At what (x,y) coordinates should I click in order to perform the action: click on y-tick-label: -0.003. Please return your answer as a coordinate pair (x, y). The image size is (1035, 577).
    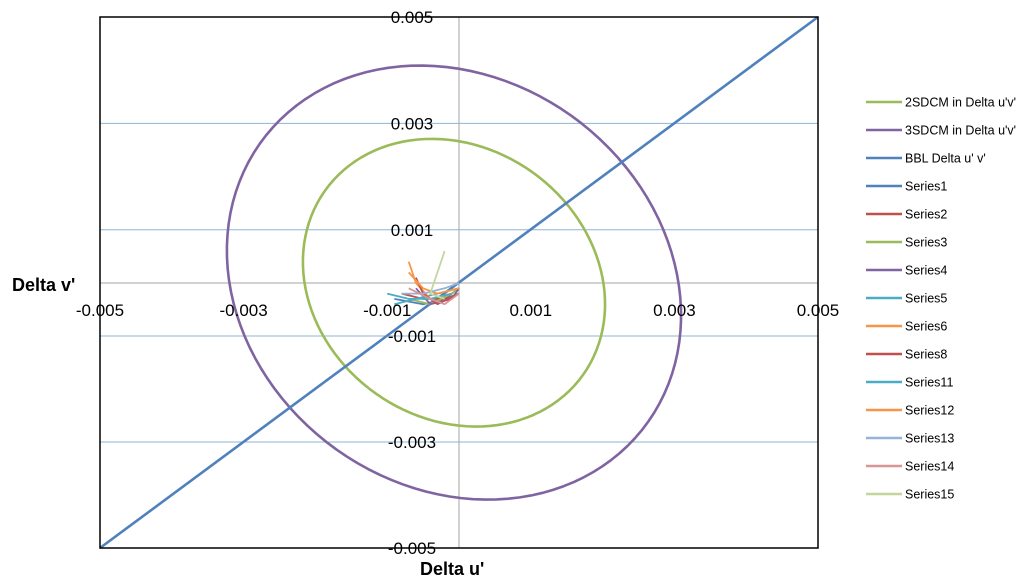
    Looking at the image, I should click on (412, 442).